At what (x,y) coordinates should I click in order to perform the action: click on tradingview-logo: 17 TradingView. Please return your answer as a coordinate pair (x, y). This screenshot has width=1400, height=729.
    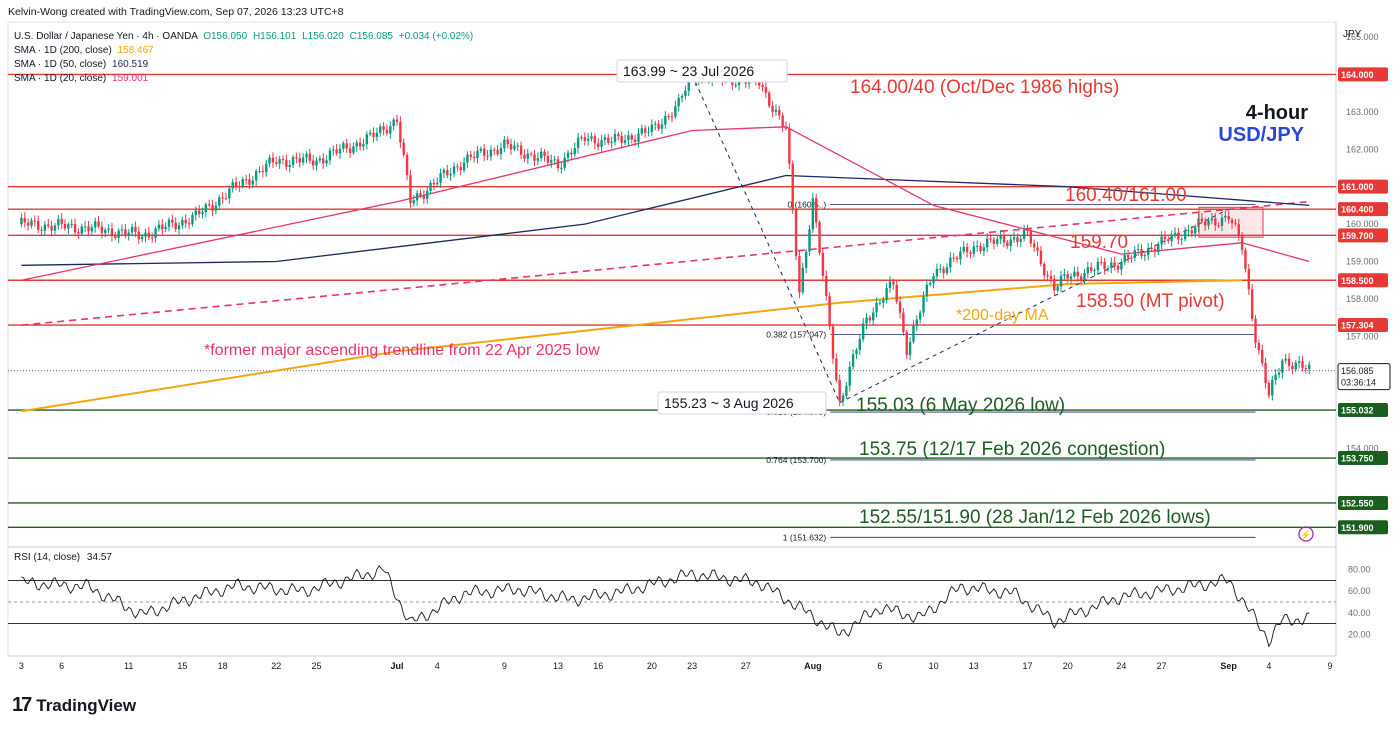
    Looking at the image, I should click on (74, 705).